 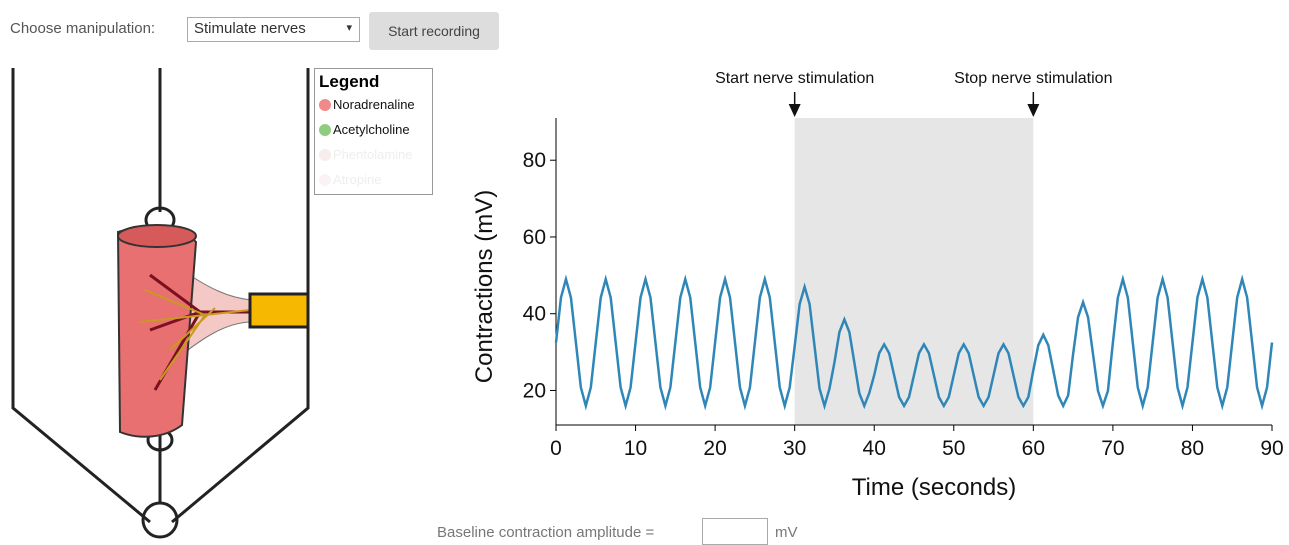 I want to click on manipulation-select: Stimulate nerves, so click(x=273, y=29).